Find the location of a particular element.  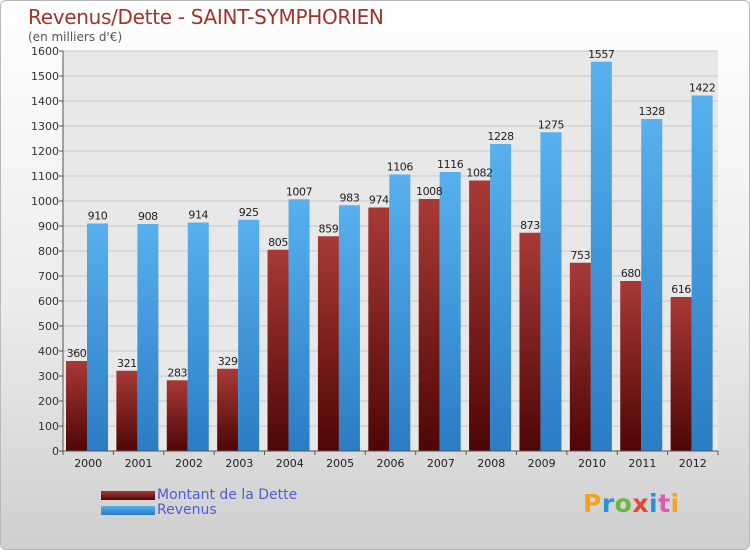

data-label-revenus: 1422 is located at coordinates (702, 88).